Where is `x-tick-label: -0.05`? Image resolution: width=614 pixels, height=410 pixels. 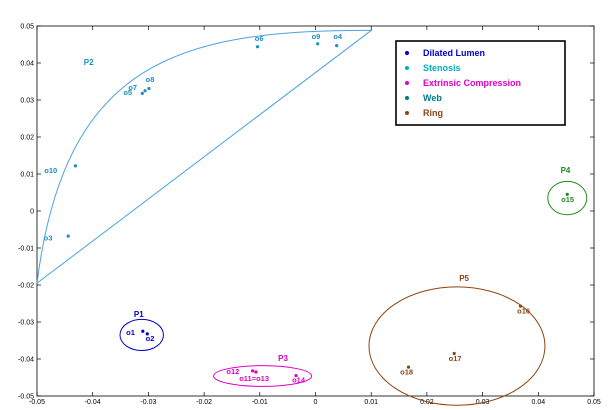 x-tick-label: -0.05 is located at coordinates (37, 402).